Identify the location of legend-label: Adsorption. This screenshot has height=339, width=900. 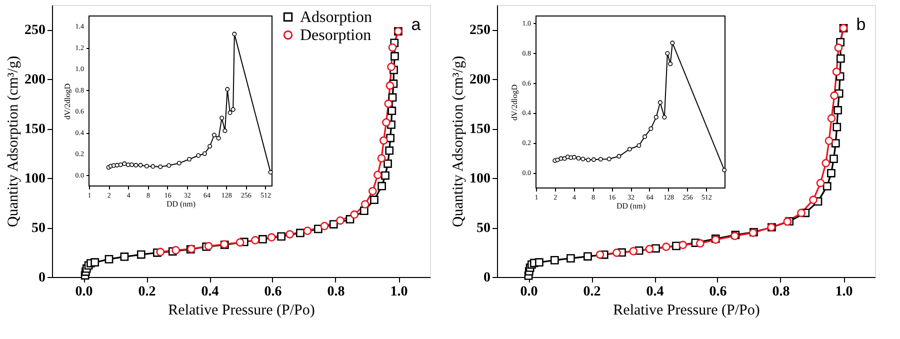
(336, 17).